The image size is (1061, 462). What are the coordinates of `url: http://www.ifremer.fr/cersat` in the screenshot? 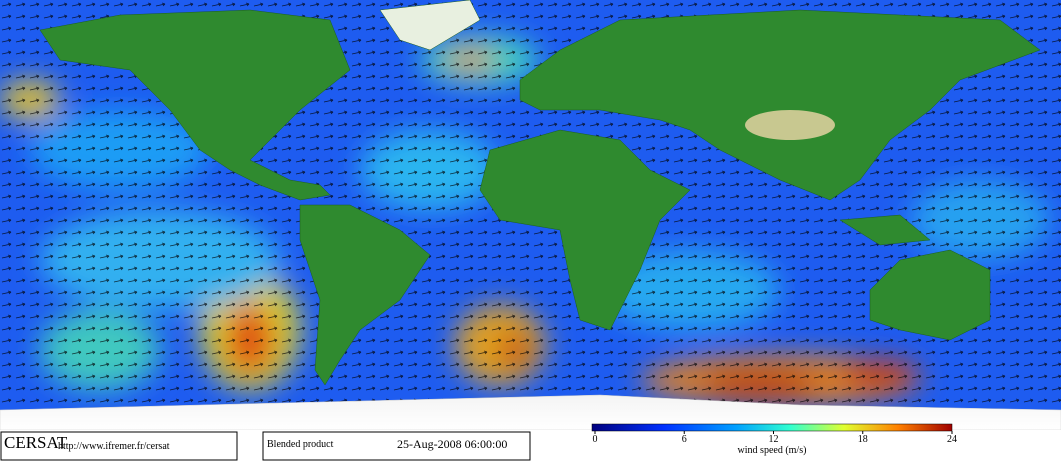 It's located at (114, 446).